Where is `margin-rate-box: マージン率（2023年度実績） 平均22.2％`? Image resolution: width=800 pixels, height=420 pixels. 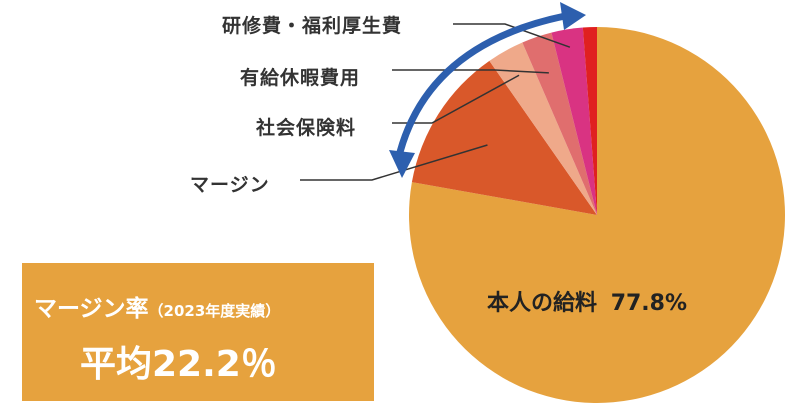 margin-rate-box: マージン率（2023年度実績） 平均22.2％ is located at coordinates (198, 332).